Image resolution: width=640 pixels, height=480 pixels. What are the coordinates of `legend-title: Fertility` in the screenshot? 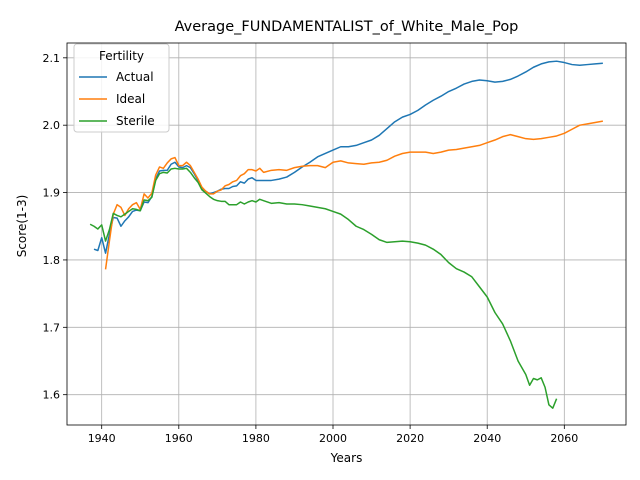 It's located at (121, 56).